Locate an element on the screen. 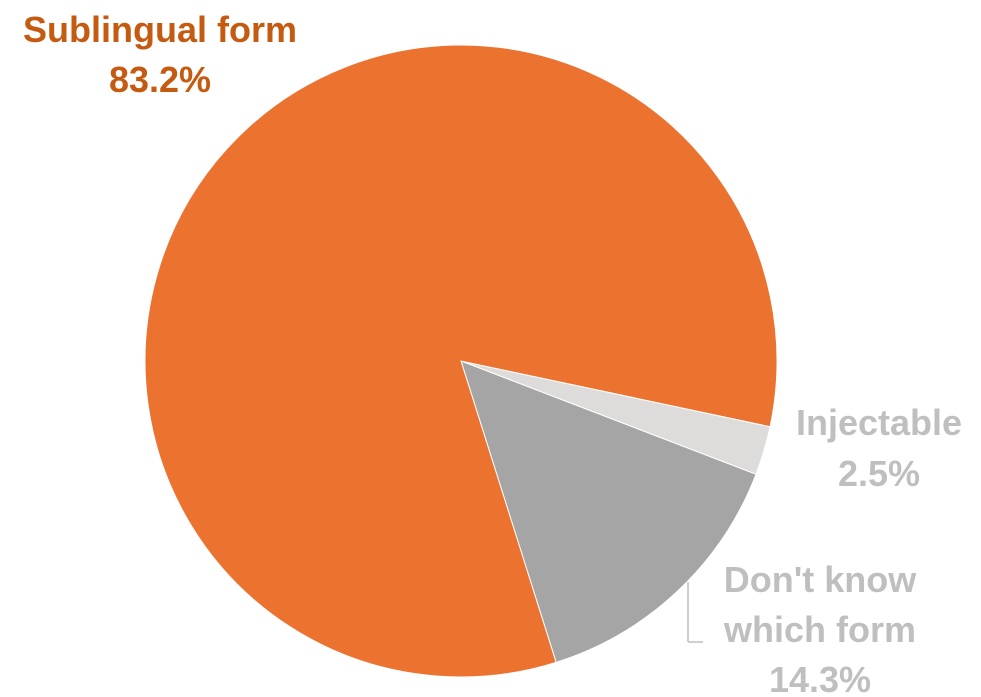 The height and width of the screenshot is (697, 981). label-dont-know-line1: Don't know is located at coordinates (821, 579).